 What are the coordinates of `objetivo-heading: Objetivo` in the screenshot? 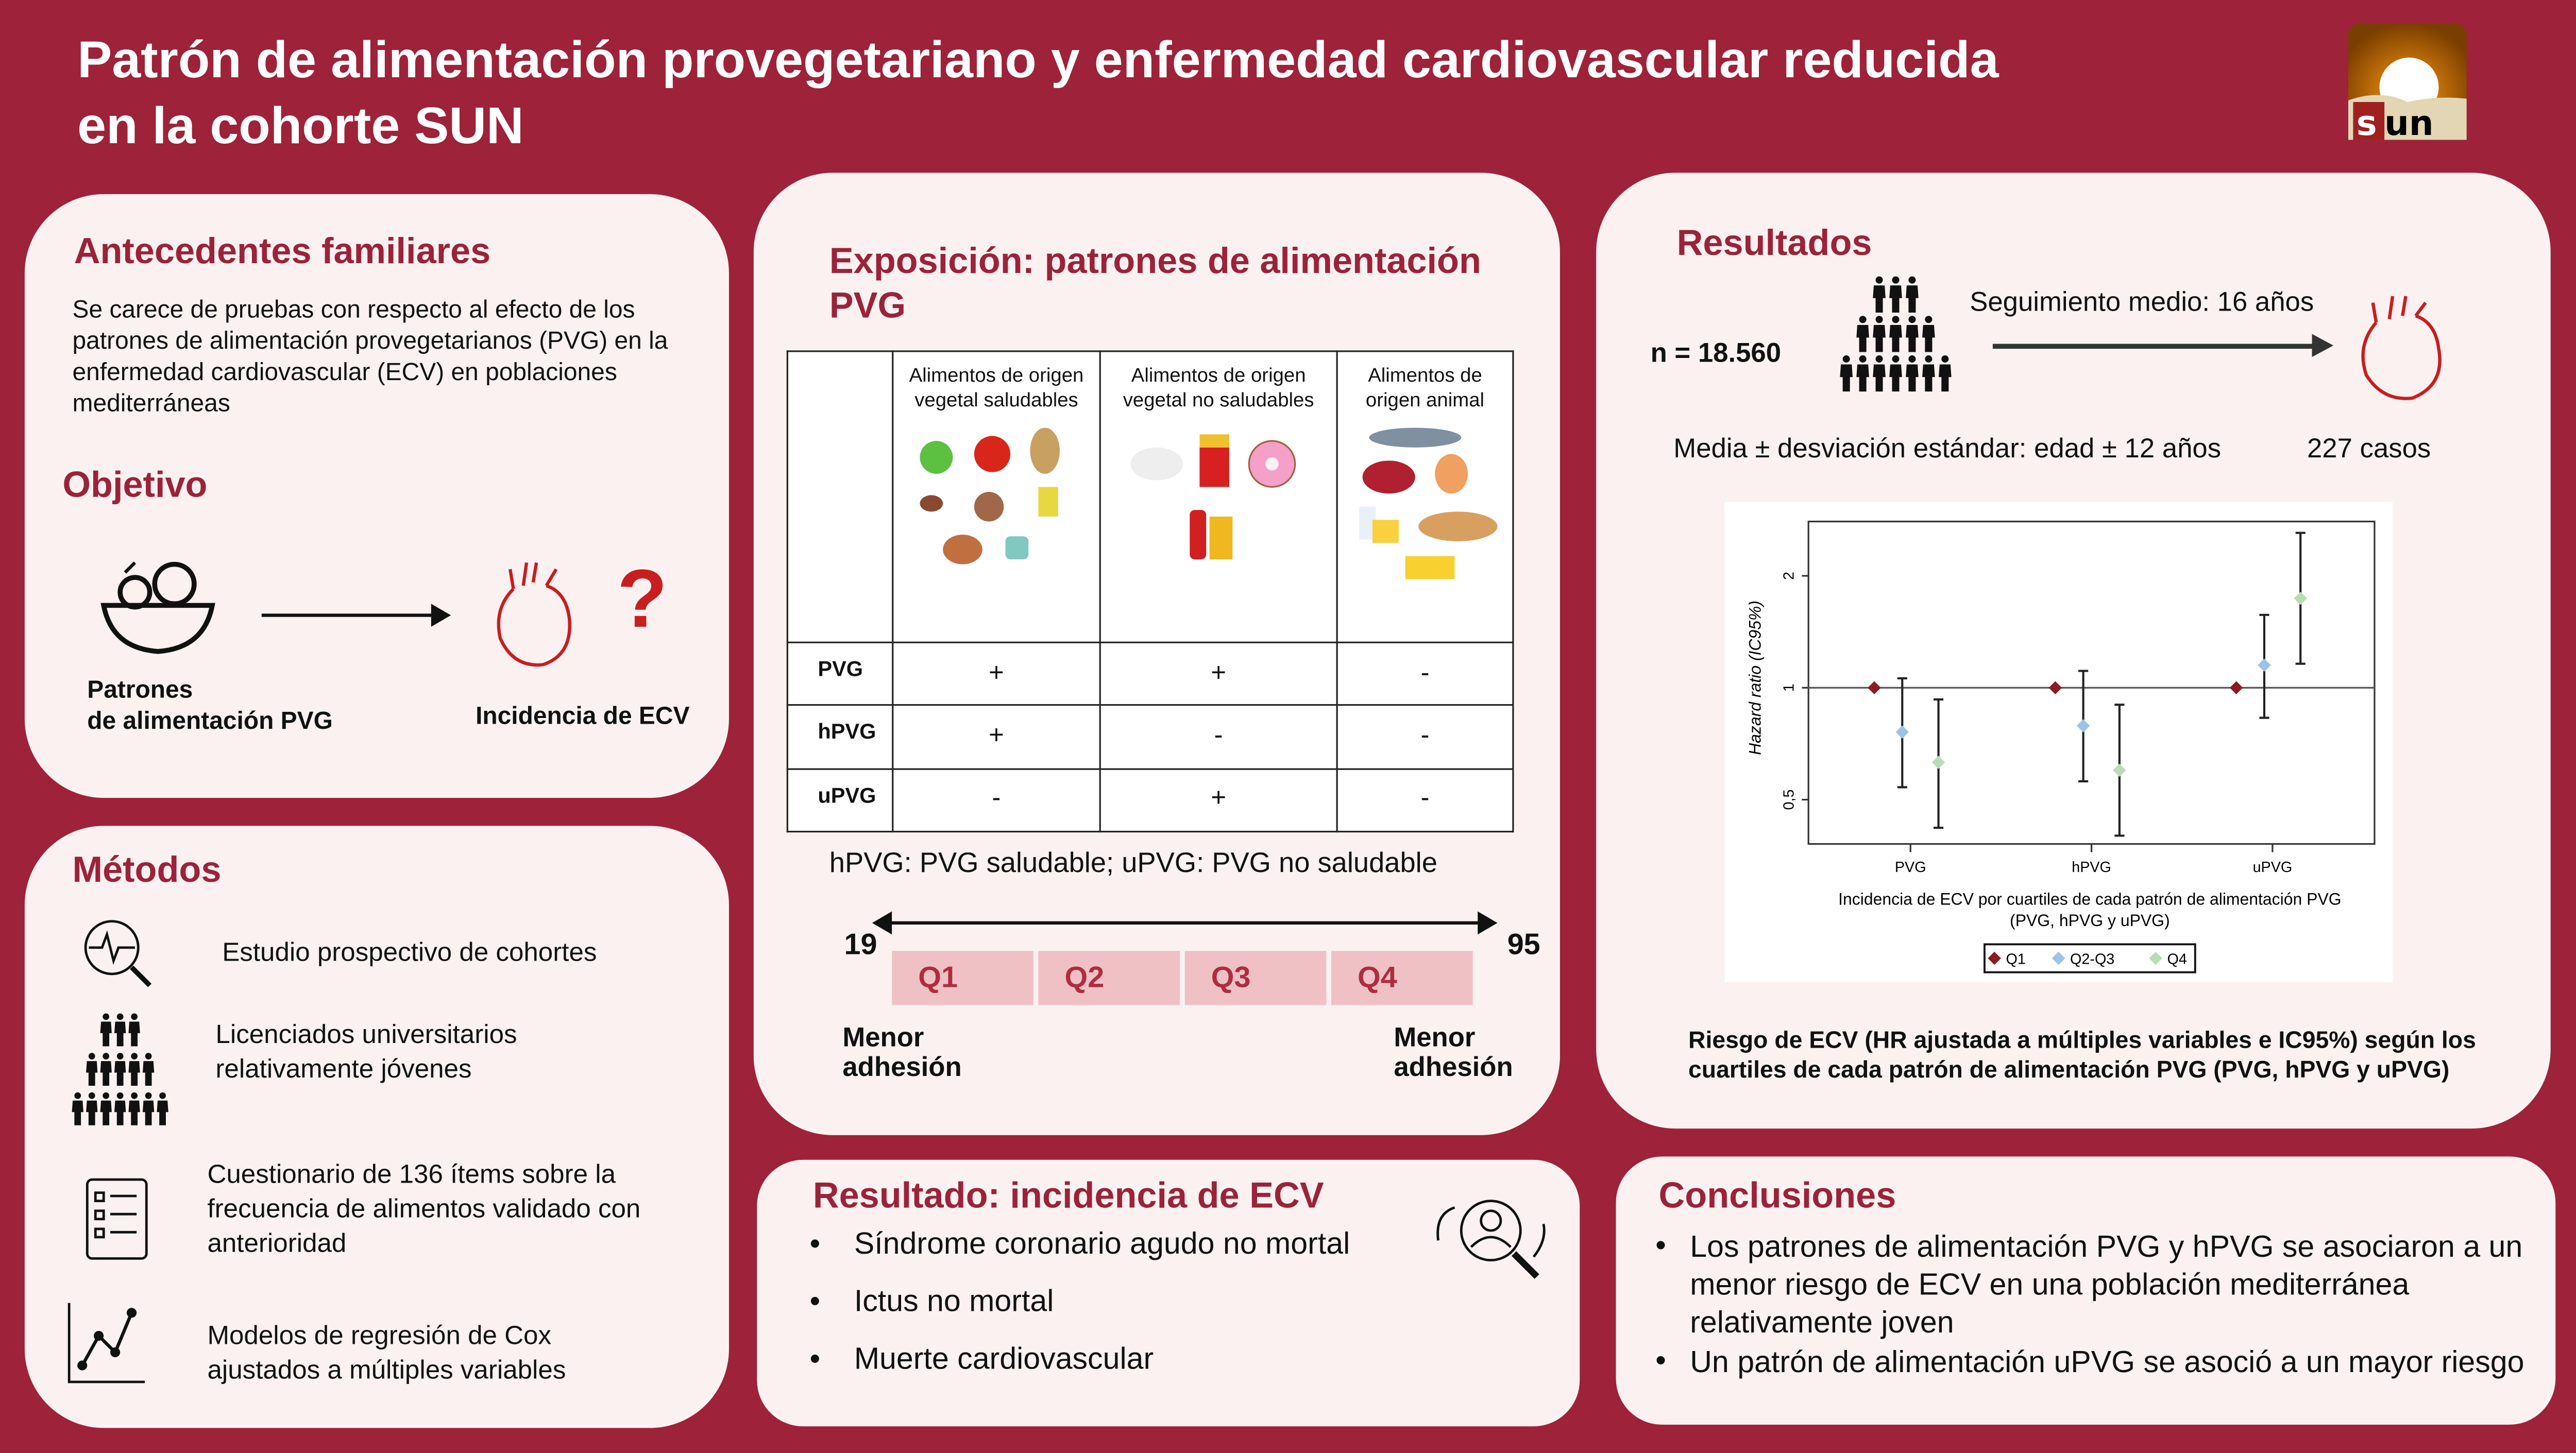 It's located at (135, 484).